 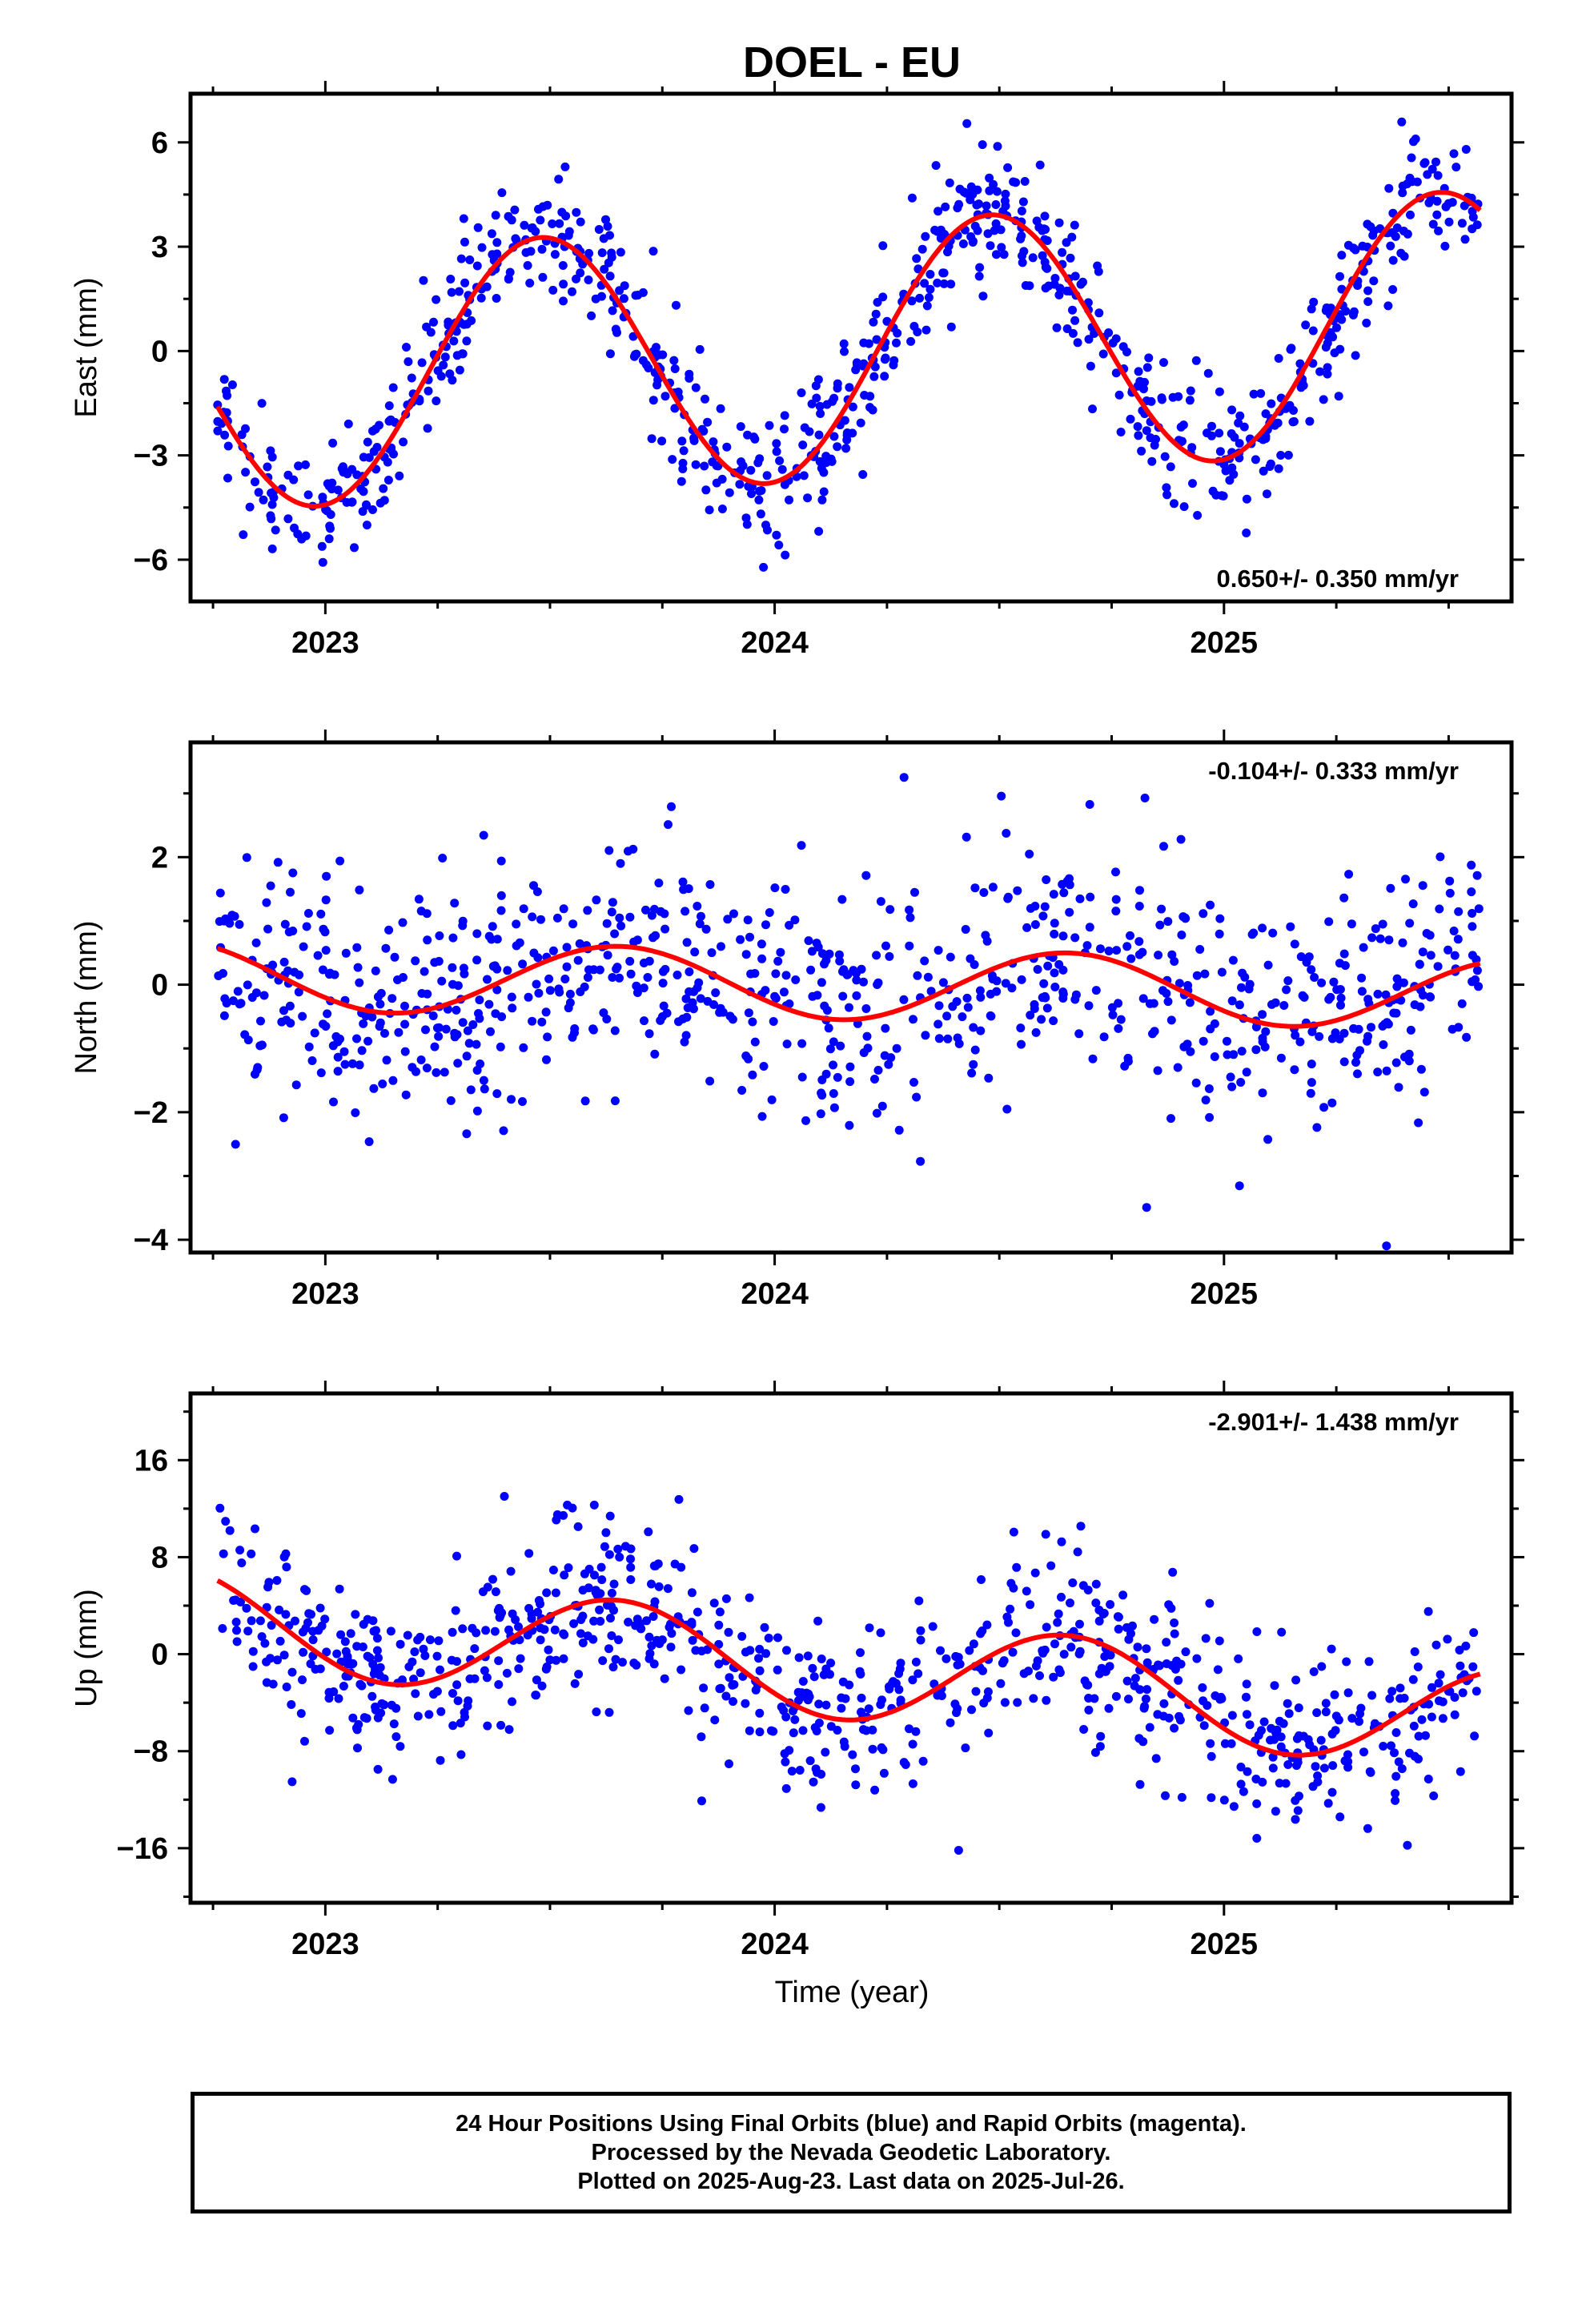 What do you see at coordinates (852, 1992) in the screenshot?
I see `x-axis-label: Time (year)` at bounding box center [852, 1992].